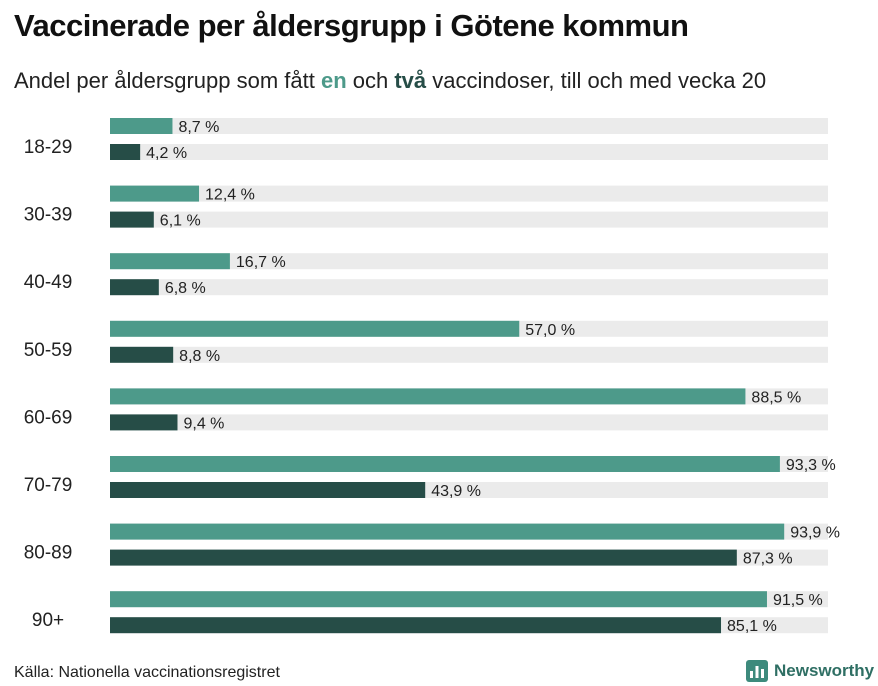  Describe the element at coordinates (48, 215) in the screenshot. I see `category-label: 30-39` at that location.